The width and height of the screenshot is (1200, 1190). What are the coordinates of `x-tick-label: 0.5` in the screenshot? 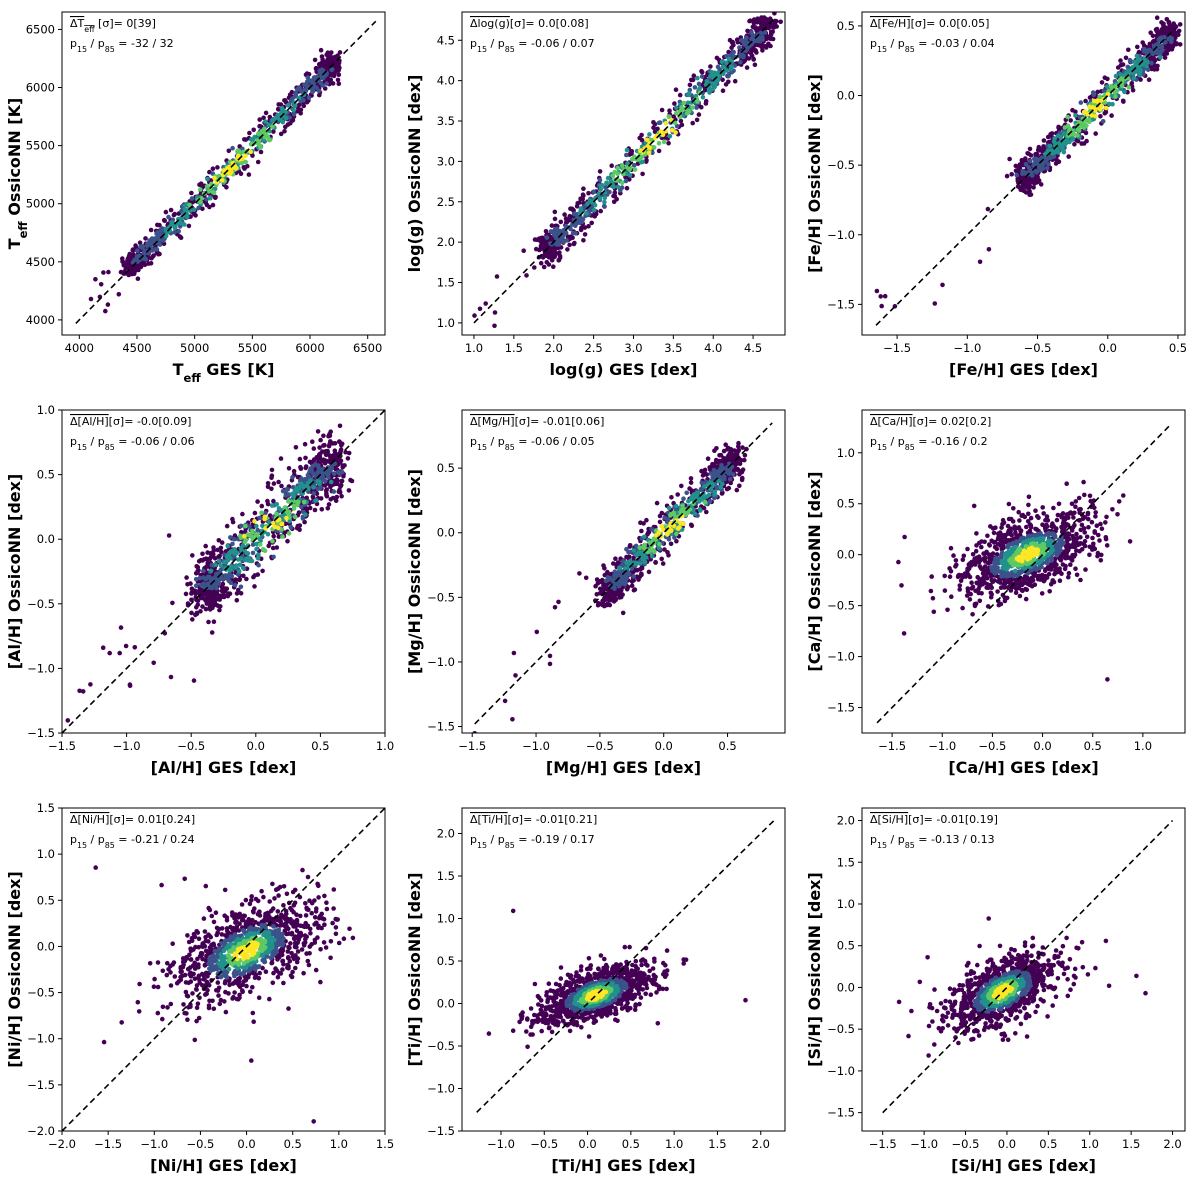 It's located at (727, 746).